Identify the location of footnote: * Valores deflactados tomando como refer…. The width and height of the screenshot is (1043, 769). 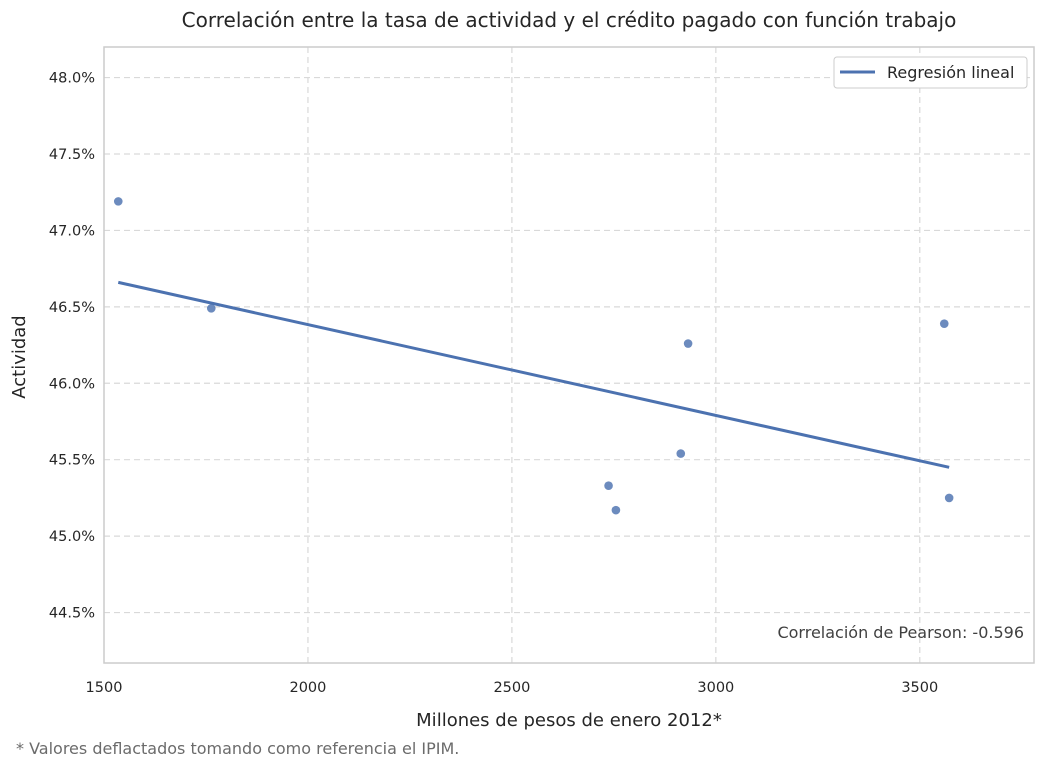
(238, 748).